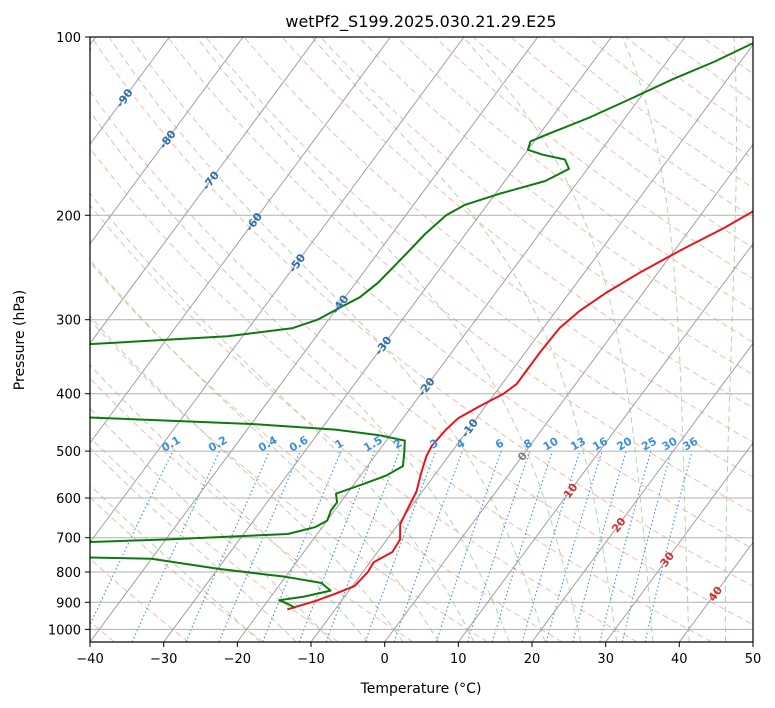  What do you see at coordinates (753, 659) in the screenshot?
I see `x-tick-label: 50` at bounding box center [753, 659].